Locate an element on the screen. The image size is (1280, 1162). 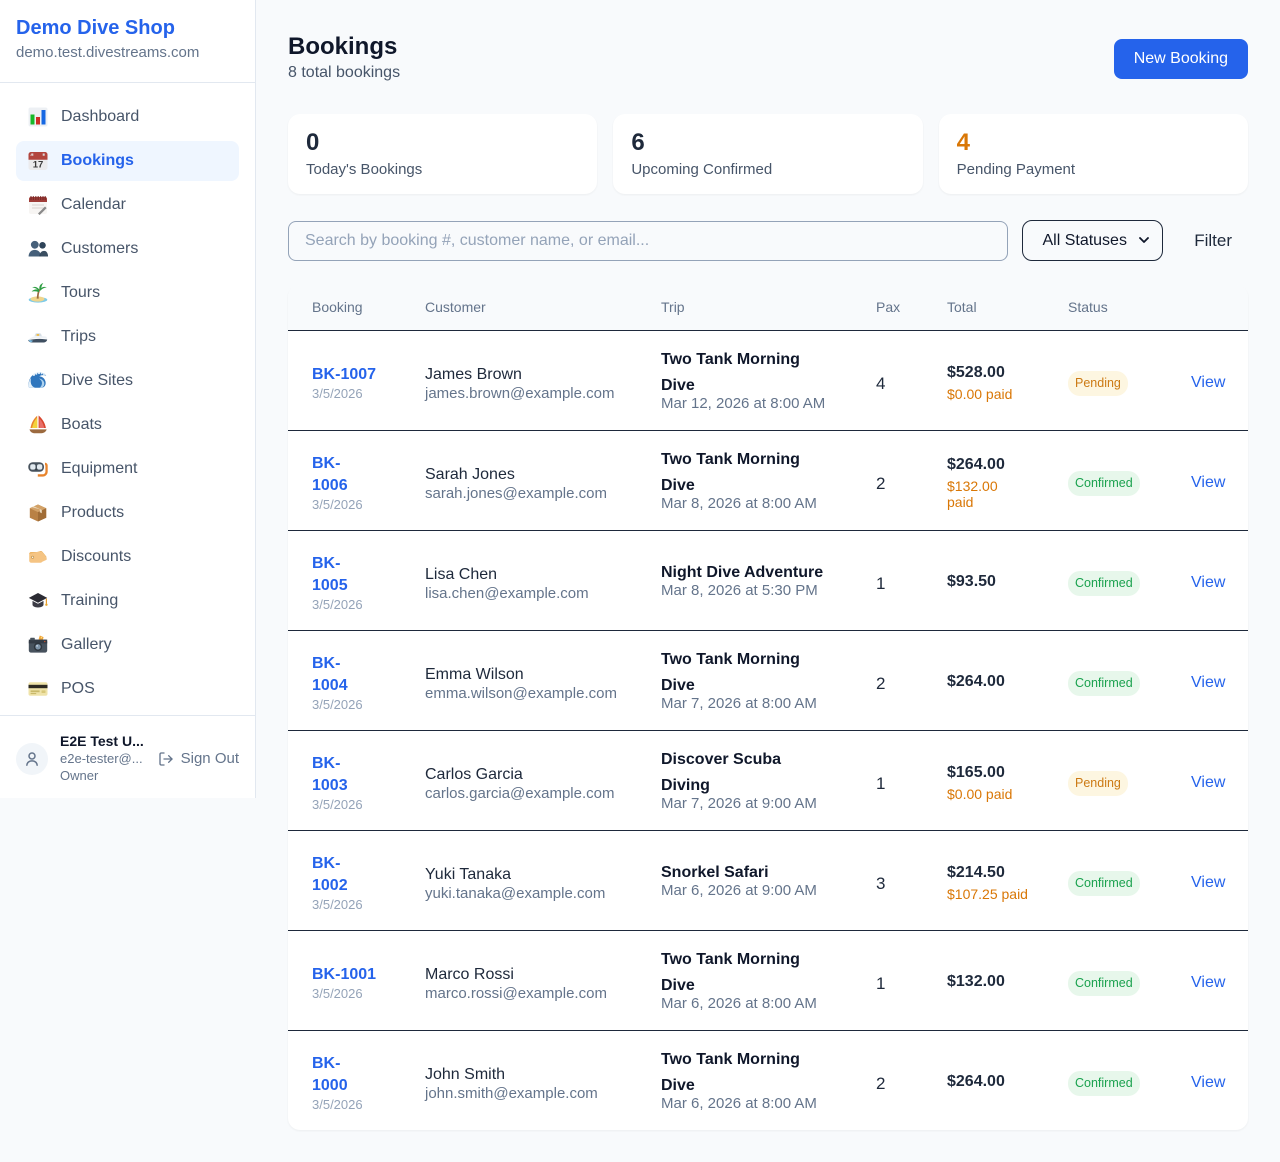
svg-text: 17 is located at coordinates (38, 165).